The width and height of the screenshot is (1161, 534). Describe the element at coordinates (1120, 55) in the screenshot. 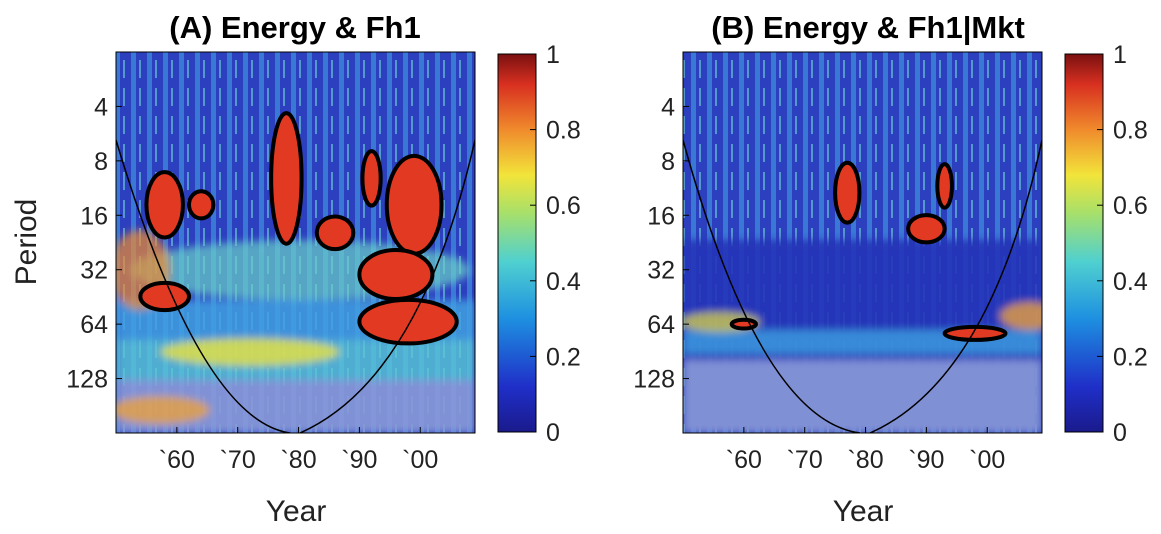

I see `panel-b-colorbar-tick-label: 1` at that location.